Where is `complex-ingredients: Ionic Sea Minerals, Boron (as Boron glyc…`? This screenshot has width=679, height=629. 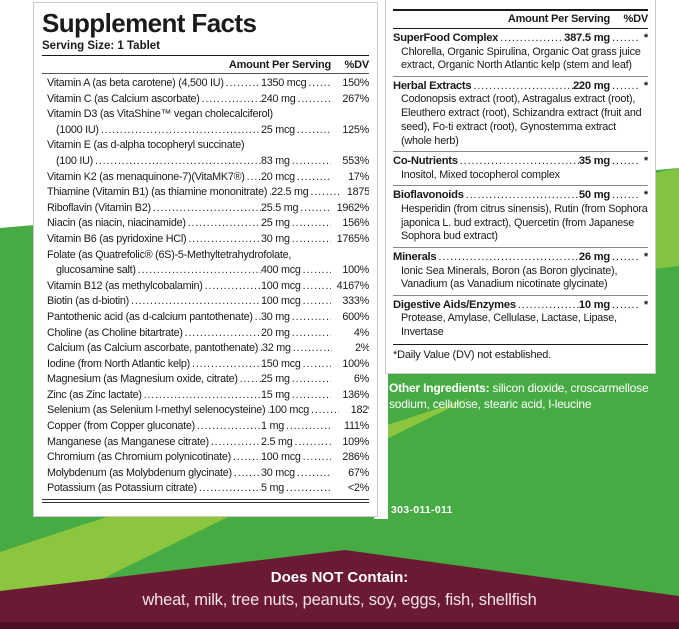
complex-ingredients: Ionic Sea Minerals, Boron (as Boron glyc… is located at coordinates (509, 277).